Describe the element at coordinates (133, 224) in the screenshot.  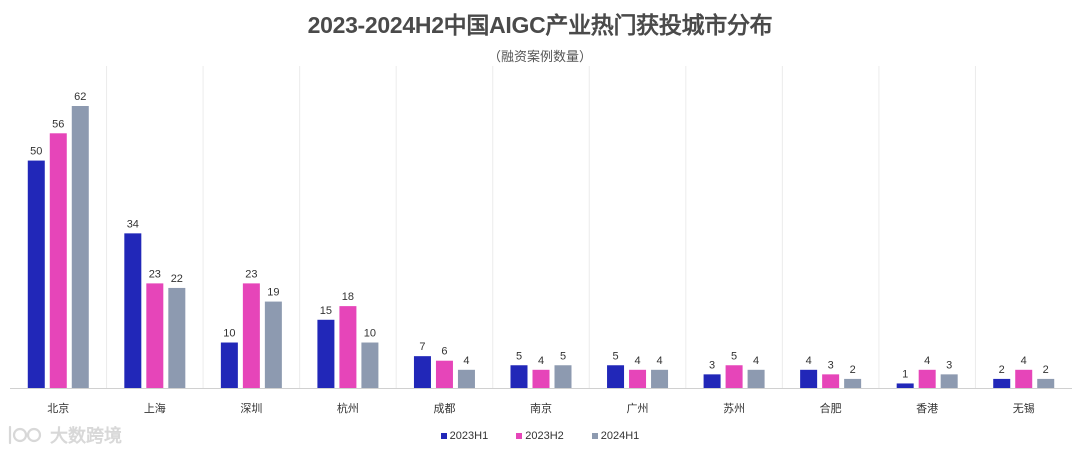
I see `data-label: 34` at that location.